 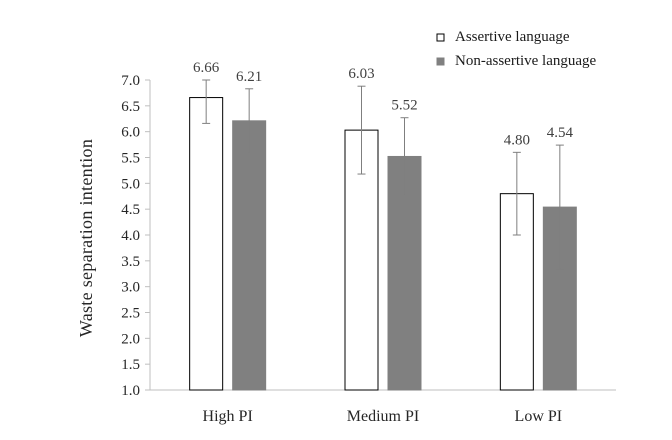 I want to click on y-tick-label: 2.5, so click(x=130, y=314).